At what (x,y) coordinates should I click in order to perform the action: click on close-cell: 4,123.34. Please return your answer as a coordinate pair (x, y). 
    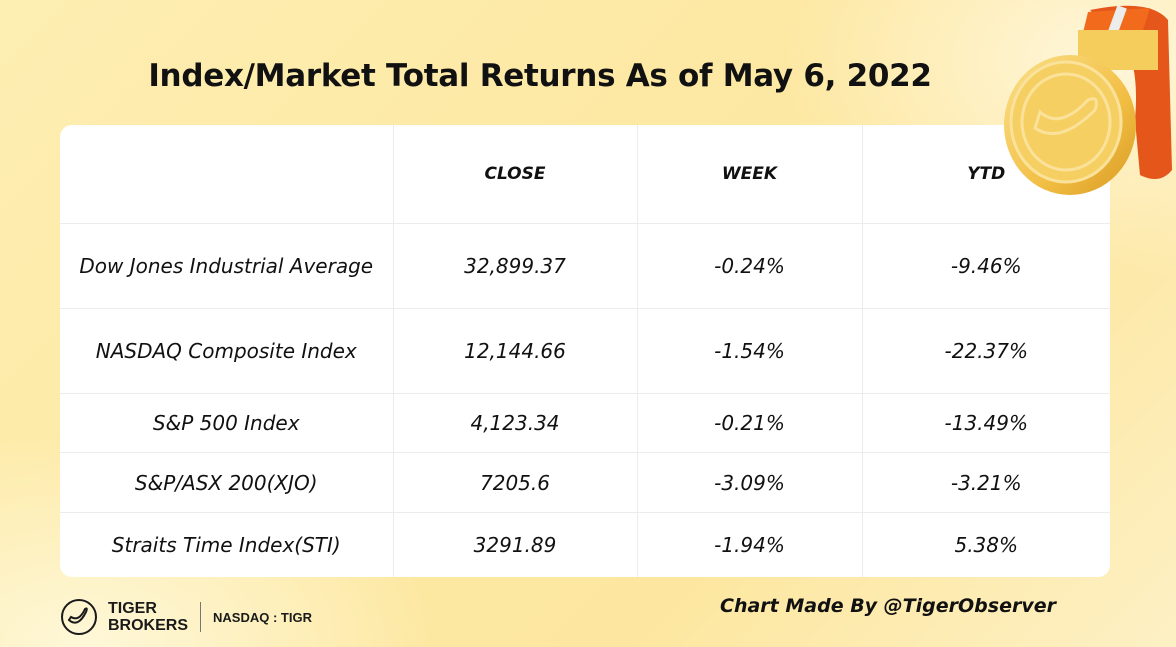
    Looking at the image, I should click on (515, 423).